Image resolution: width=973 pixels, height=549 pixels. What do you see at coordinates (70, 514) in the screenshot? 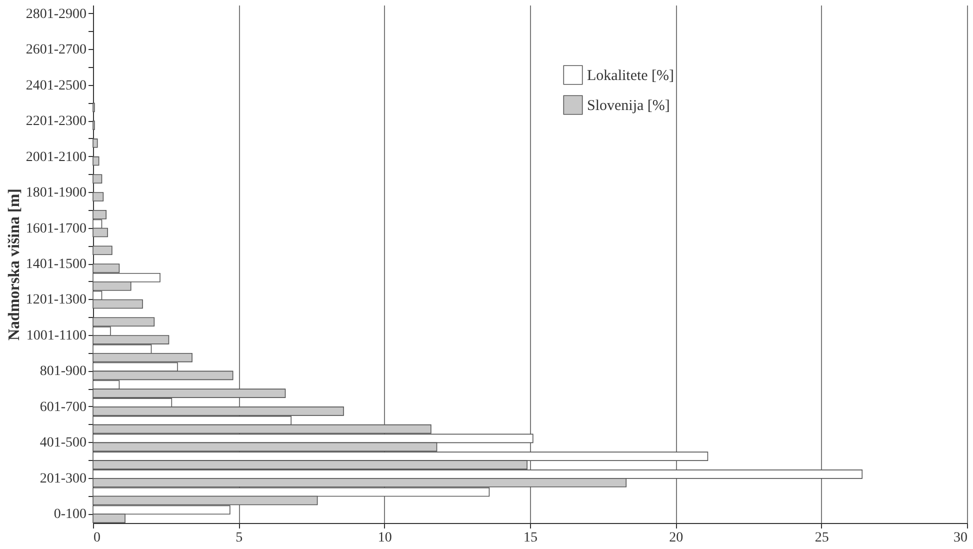
I see `y-tick-label: 0-100` at bounding box center [70, 514].